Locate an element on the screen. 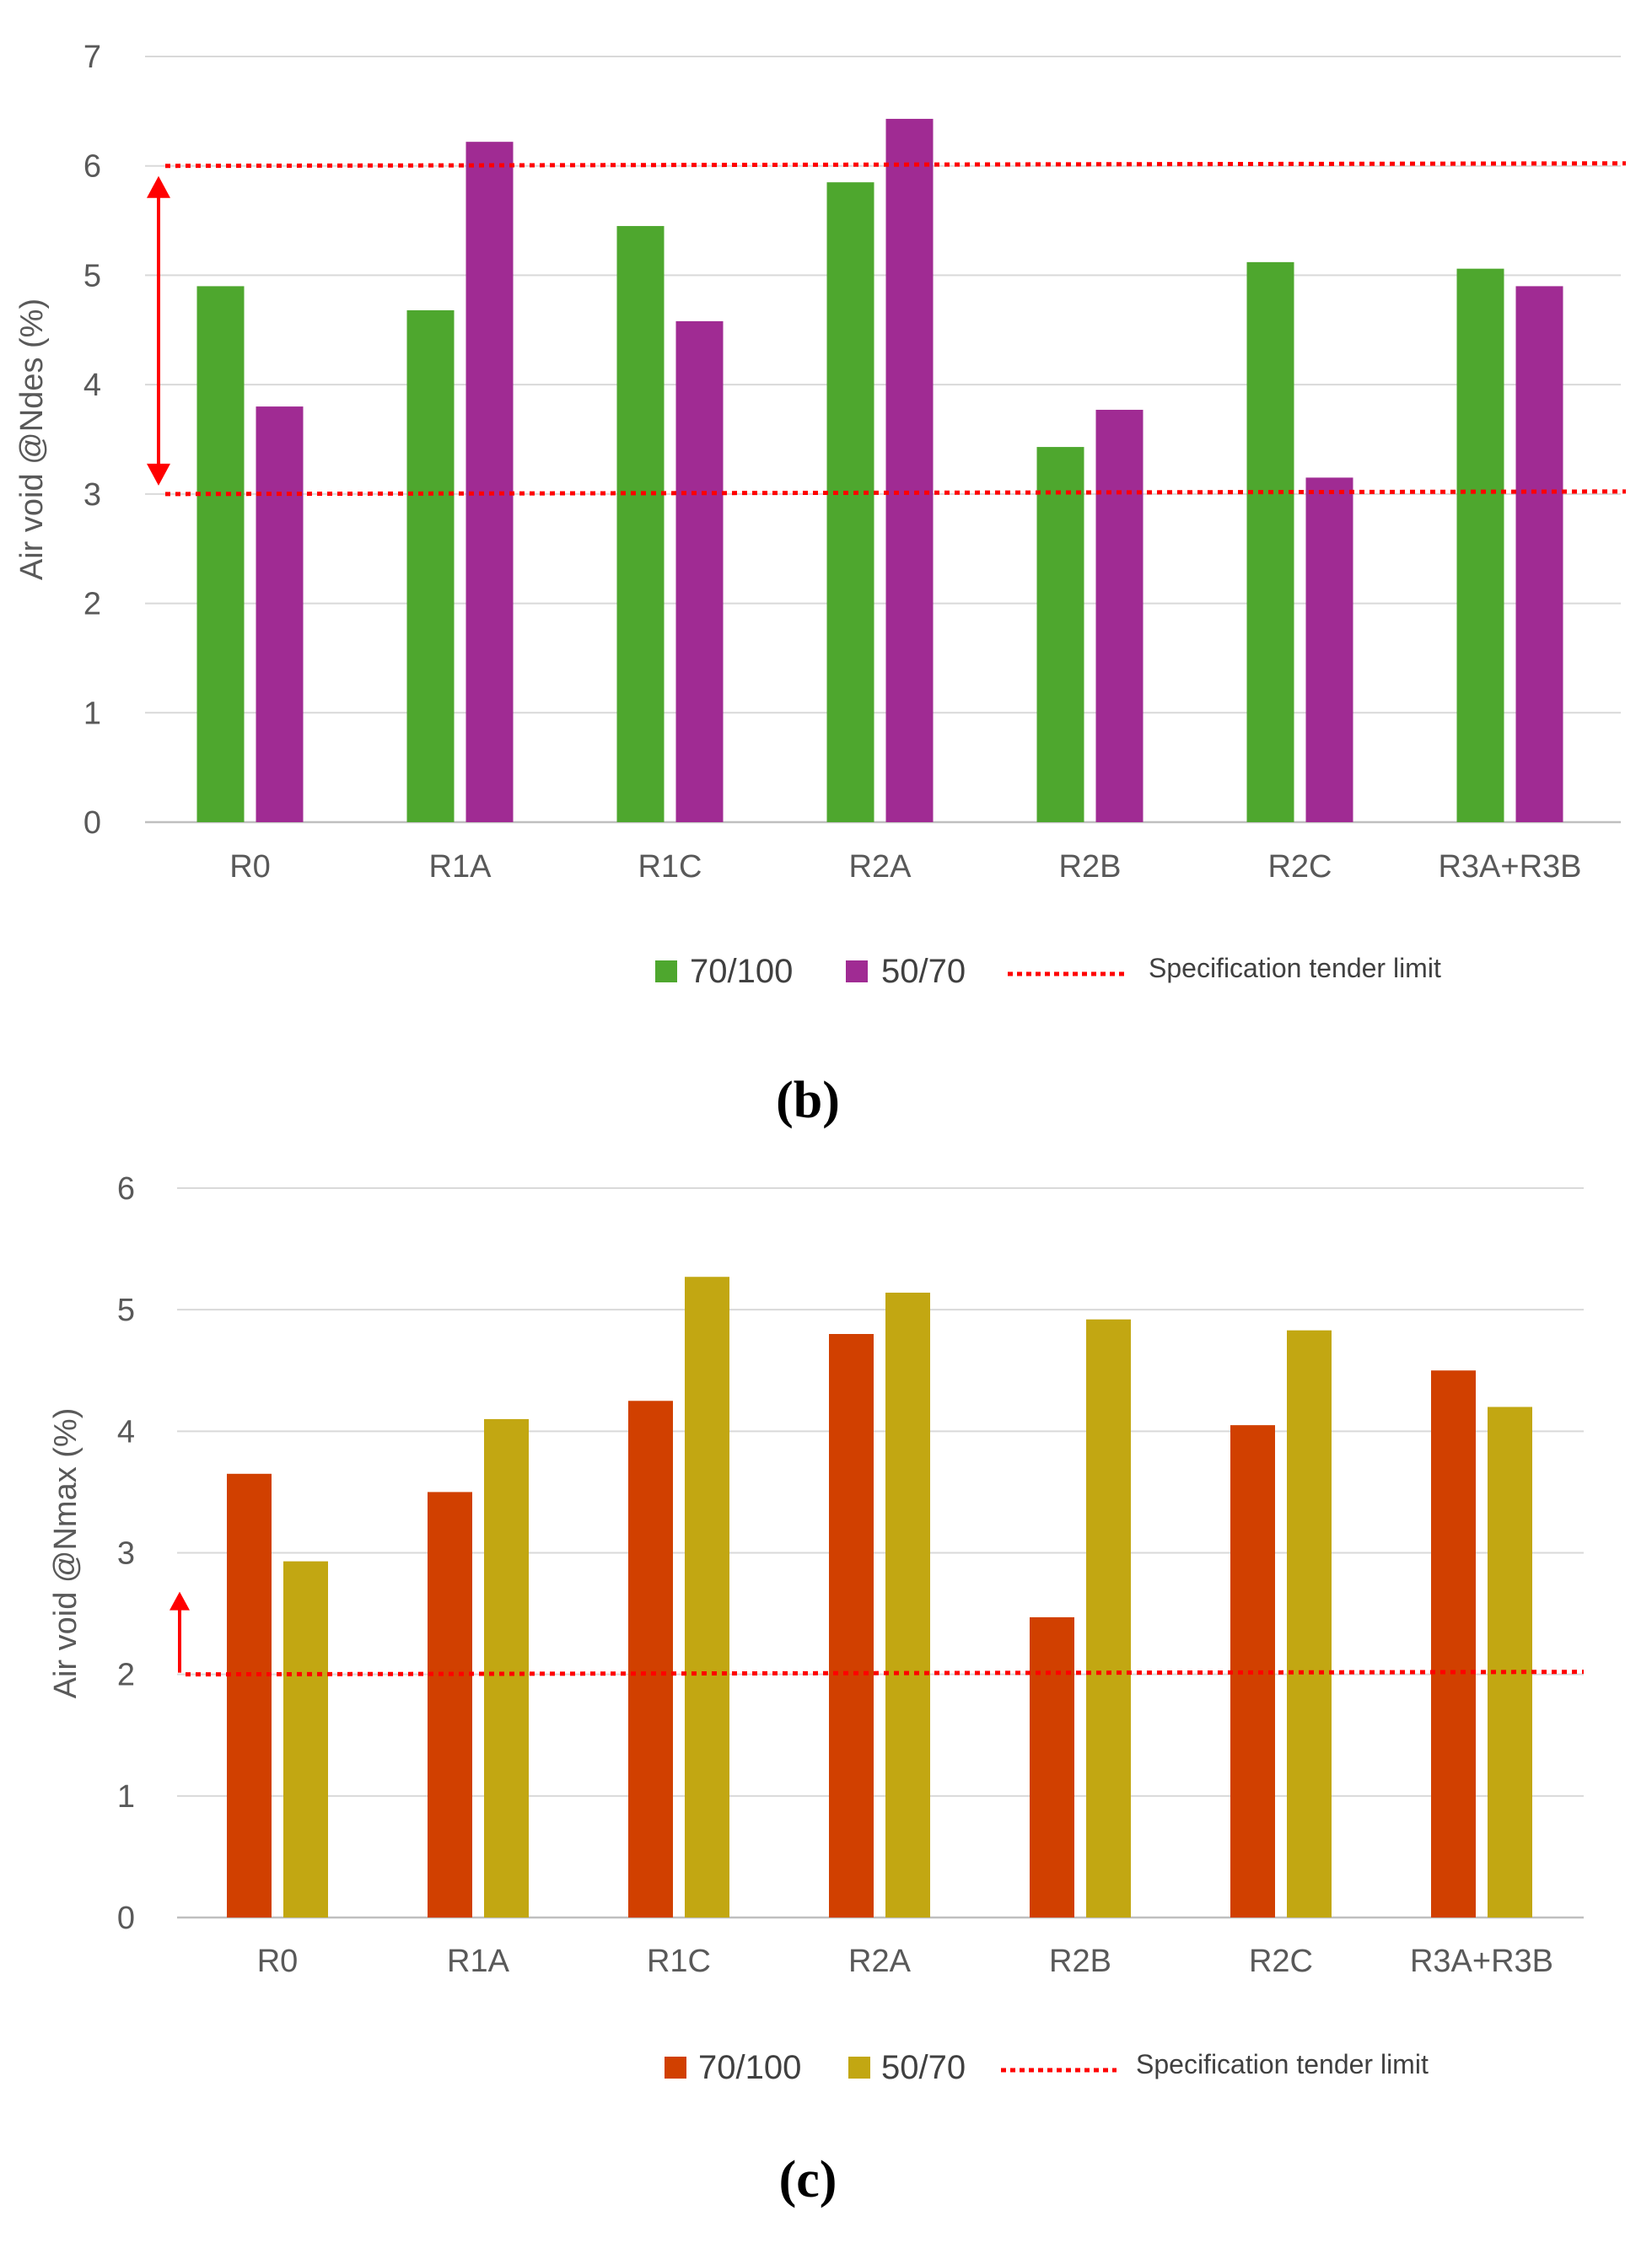 This screenshot has height=2243, width=1652. y-axis-title: Air void @Ndes (%) is located at coordinates (32, 439).